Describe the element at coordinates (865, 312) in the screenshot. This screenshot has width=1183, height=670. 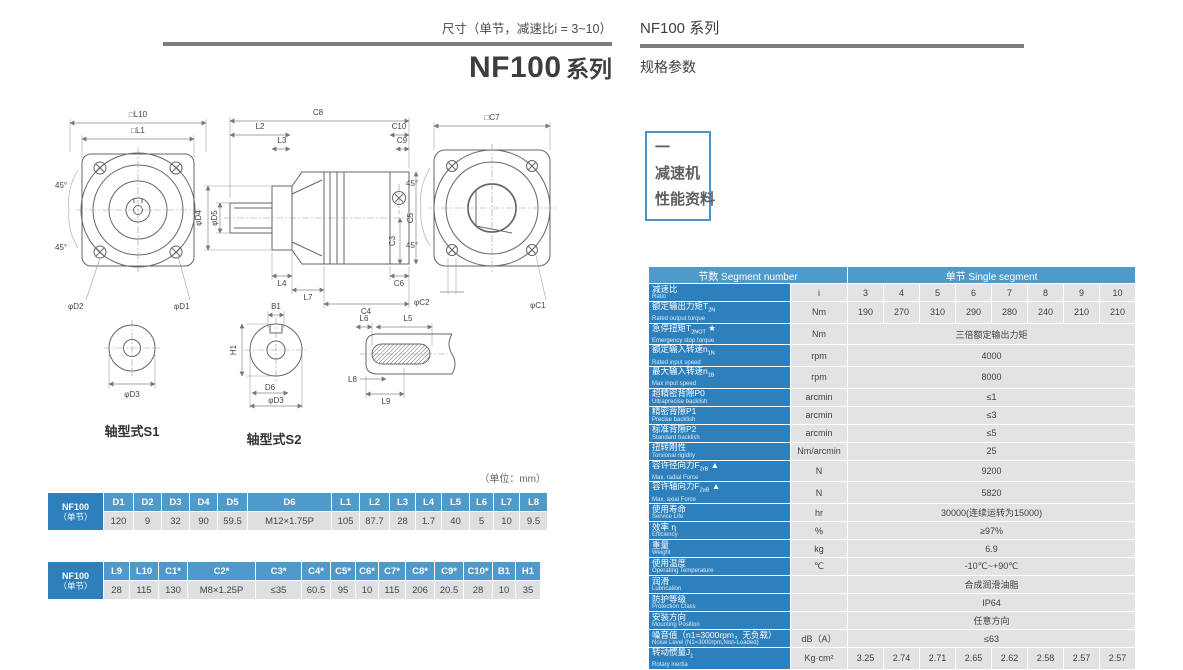
I see `spec-value-cell: 190` at that location.